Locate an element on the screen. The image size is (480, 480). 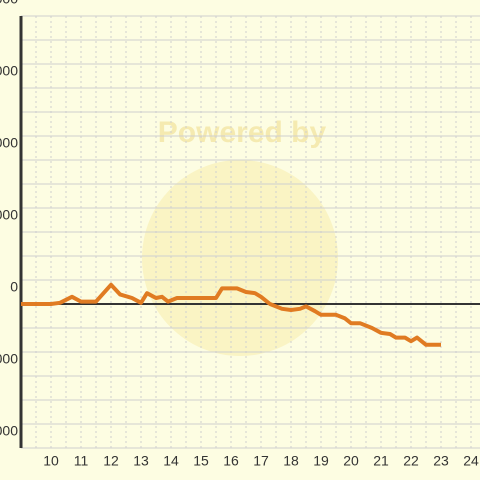
x-tick-label: 23 is located at coordinates (441, 461).